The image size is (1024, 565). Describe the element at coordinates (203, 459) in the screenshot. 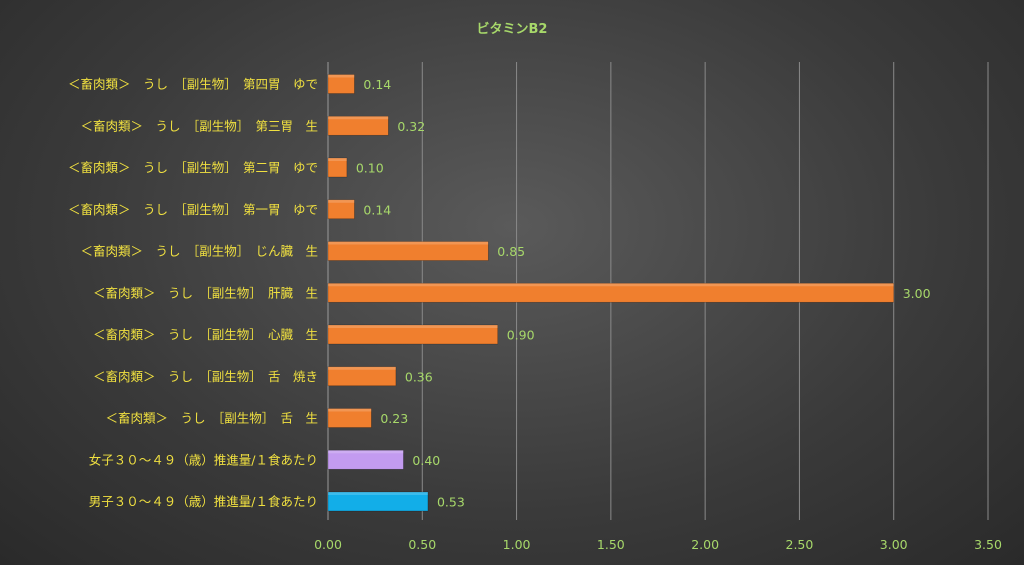

I see `category-label: 女子３０～４９（歳）推進量/１食あたり` at that location.